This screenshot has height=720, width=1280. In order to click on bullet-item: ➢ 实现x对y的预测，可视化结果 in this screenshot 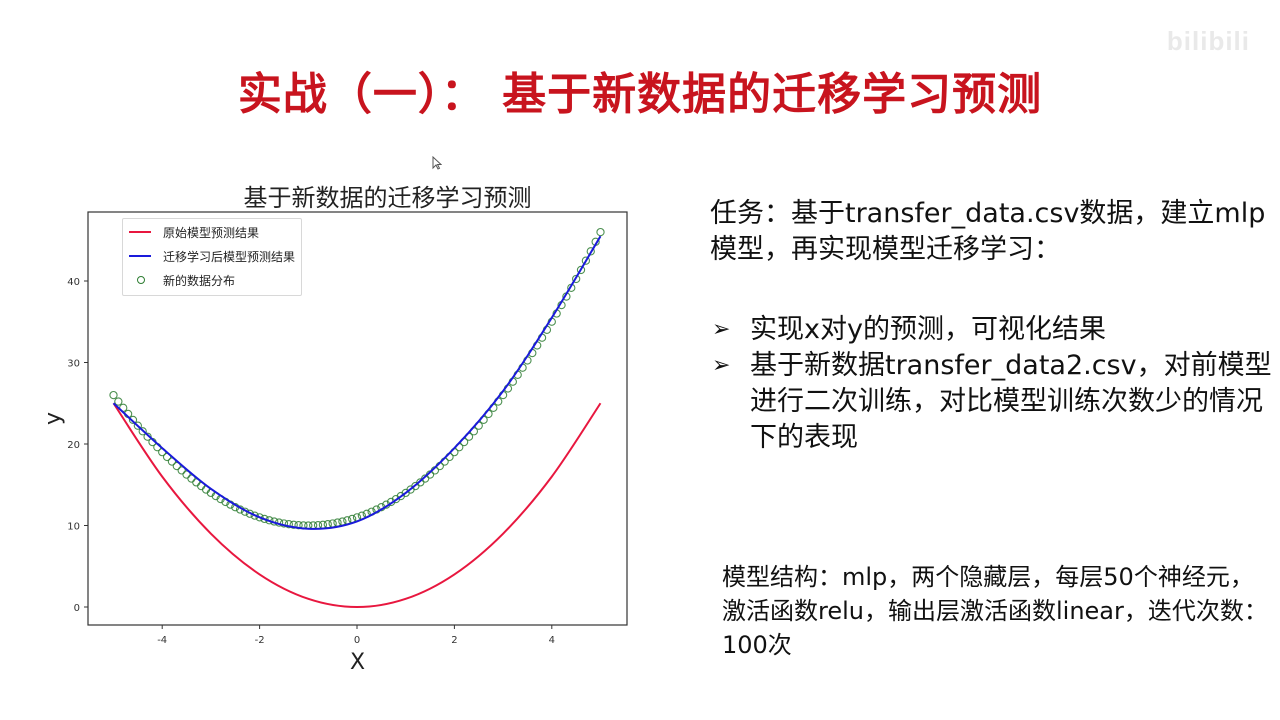, I will do `click(992, 330)`.